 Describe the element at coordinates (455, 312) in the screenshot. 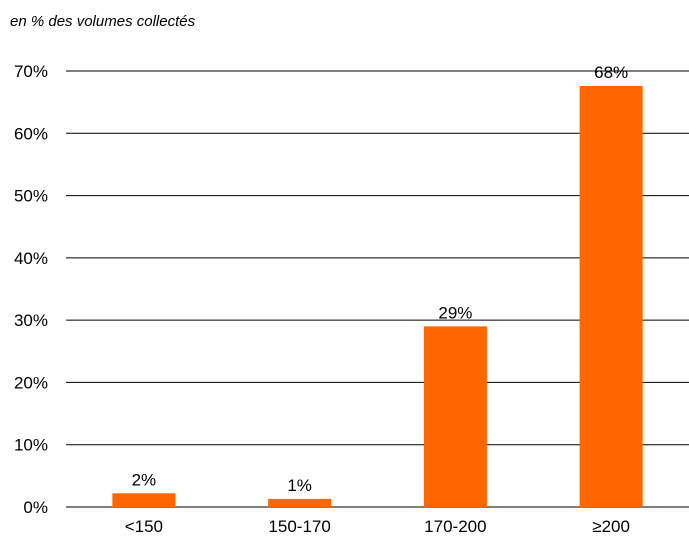

I see `data-label: 29%` at that location.